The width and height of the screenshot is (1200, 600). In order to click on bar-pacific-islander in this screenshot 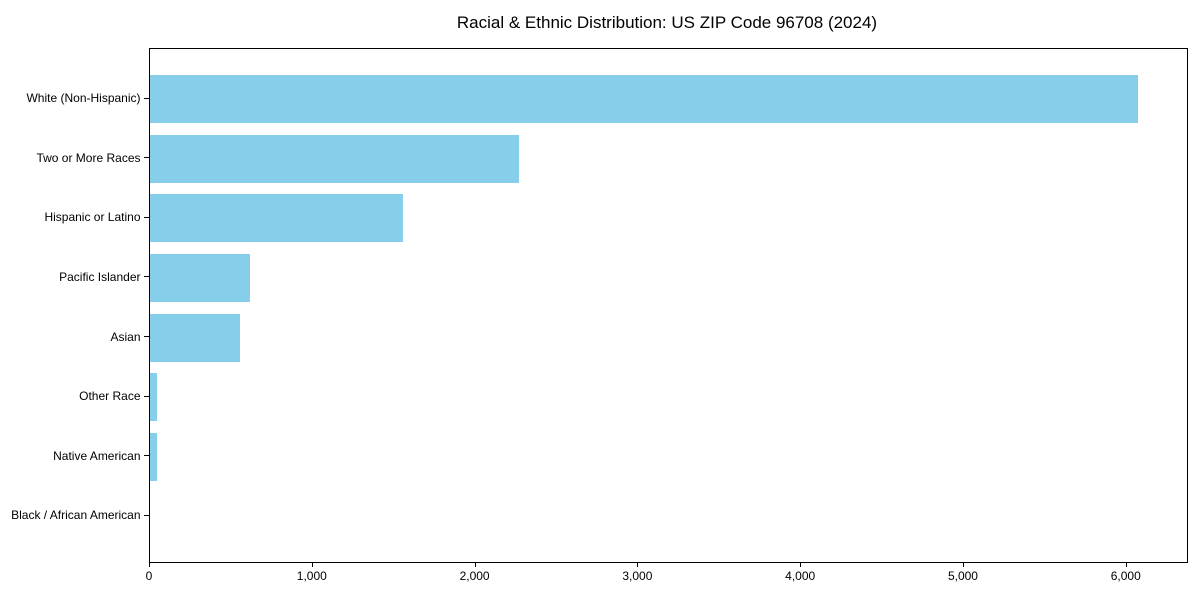, I will do `click(200, 277)`.